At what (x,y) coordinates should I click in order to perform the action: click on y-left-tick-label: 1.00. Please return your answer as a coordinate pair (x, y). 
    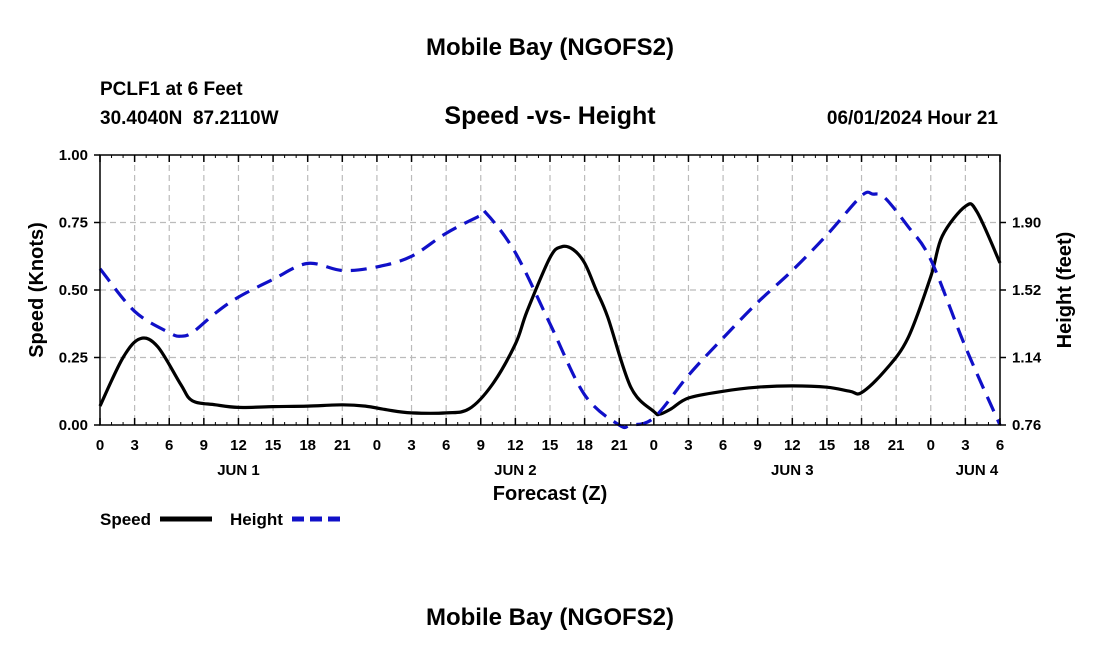
    Looking at the image, I should click on (73, 155).